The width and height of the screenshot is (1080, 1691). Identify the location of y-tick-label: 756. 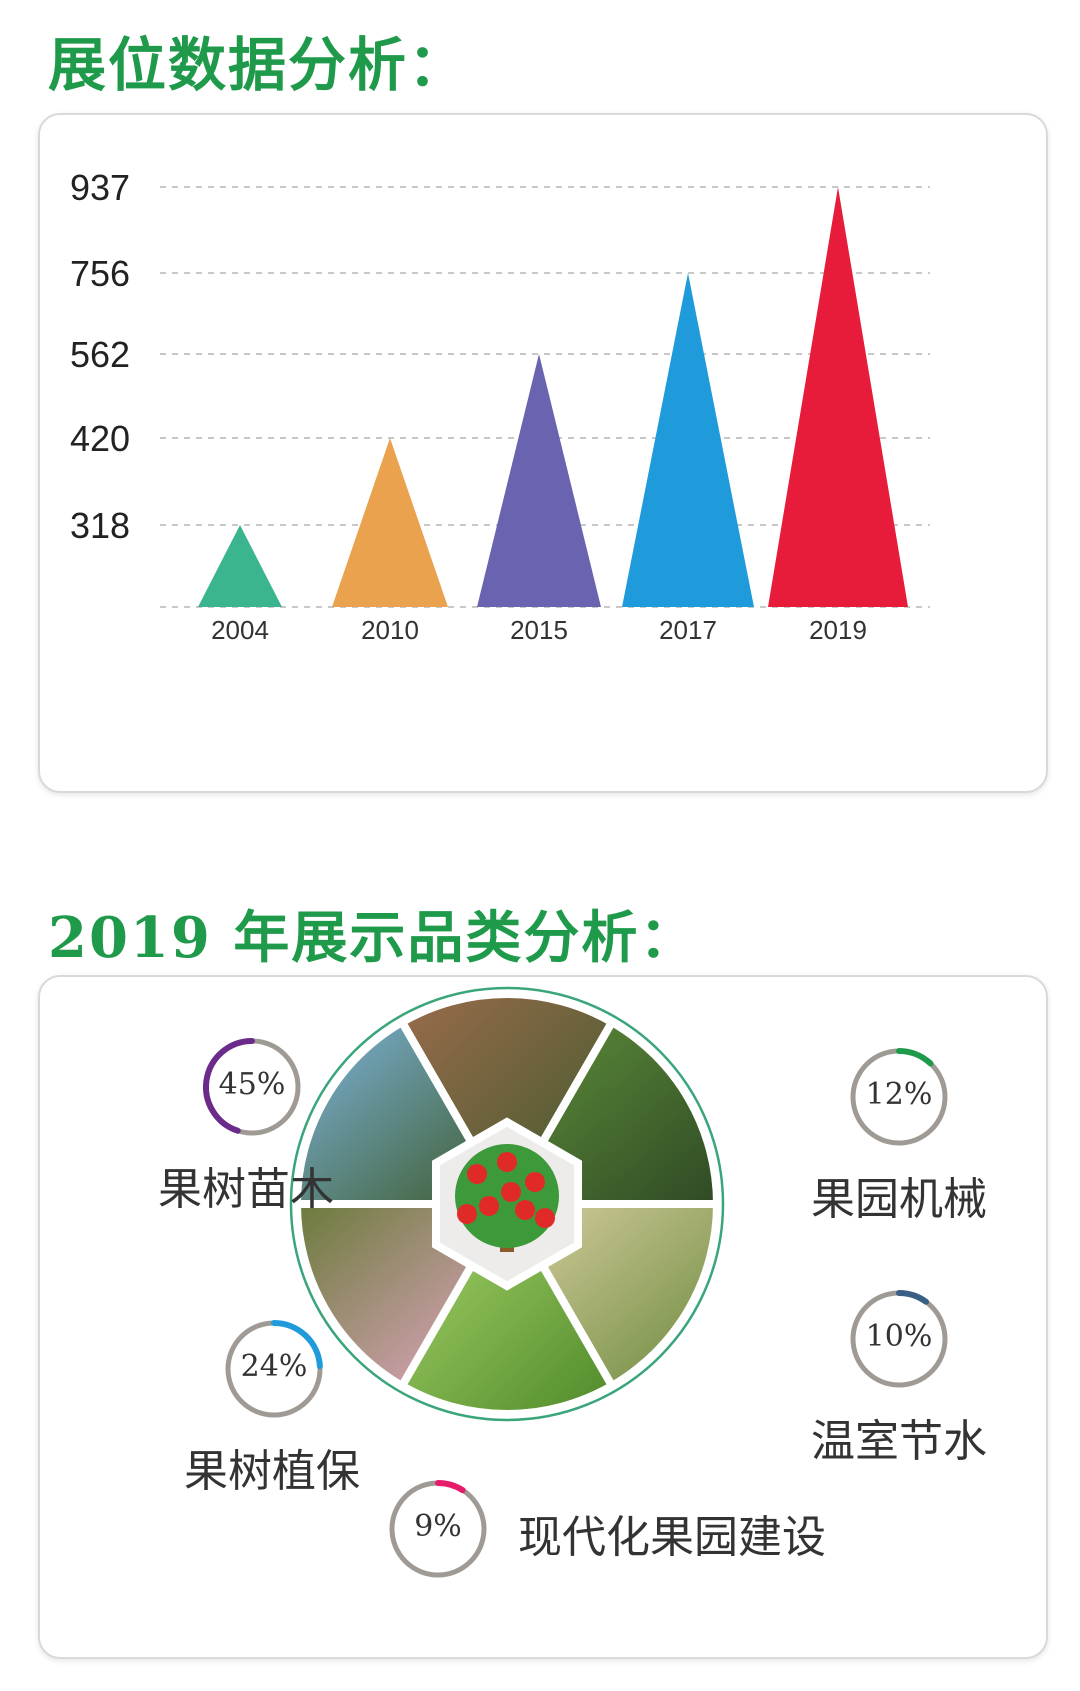
(100, 273).